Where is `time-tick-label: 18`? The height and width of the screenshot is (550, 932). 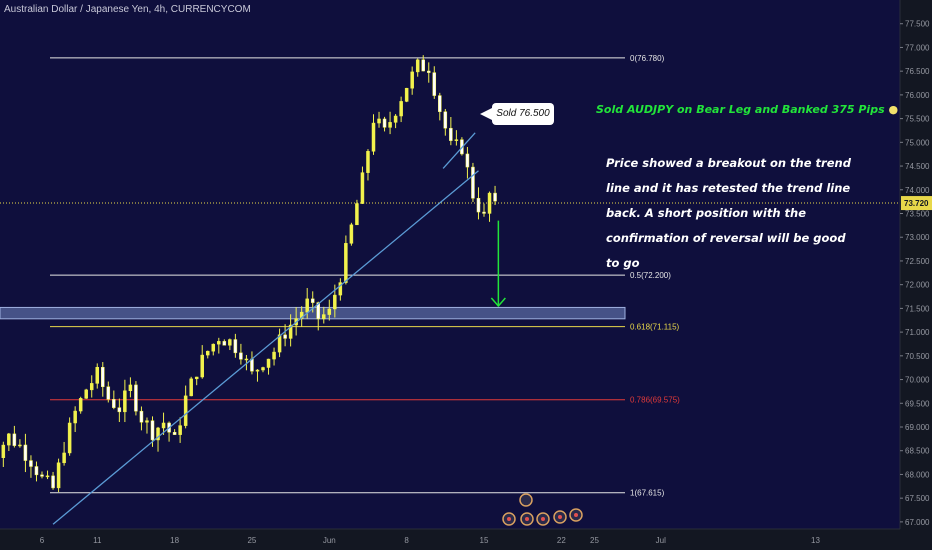 time-tick-label: 18 is located at coordinates (174, 540).